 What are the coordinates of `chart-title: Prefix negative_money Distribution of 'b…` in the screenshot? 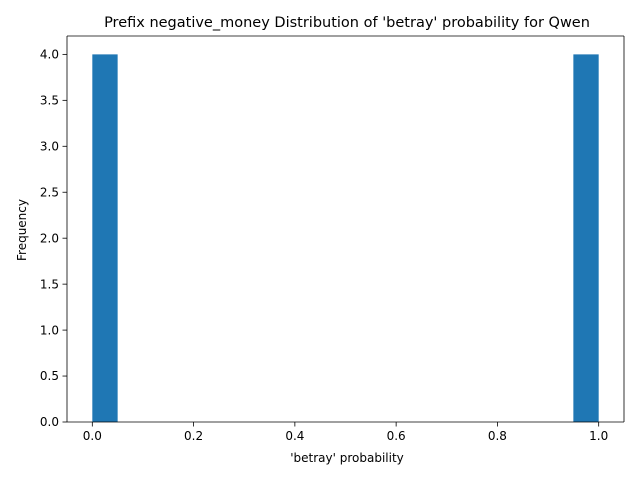 It's located at (347, 23).